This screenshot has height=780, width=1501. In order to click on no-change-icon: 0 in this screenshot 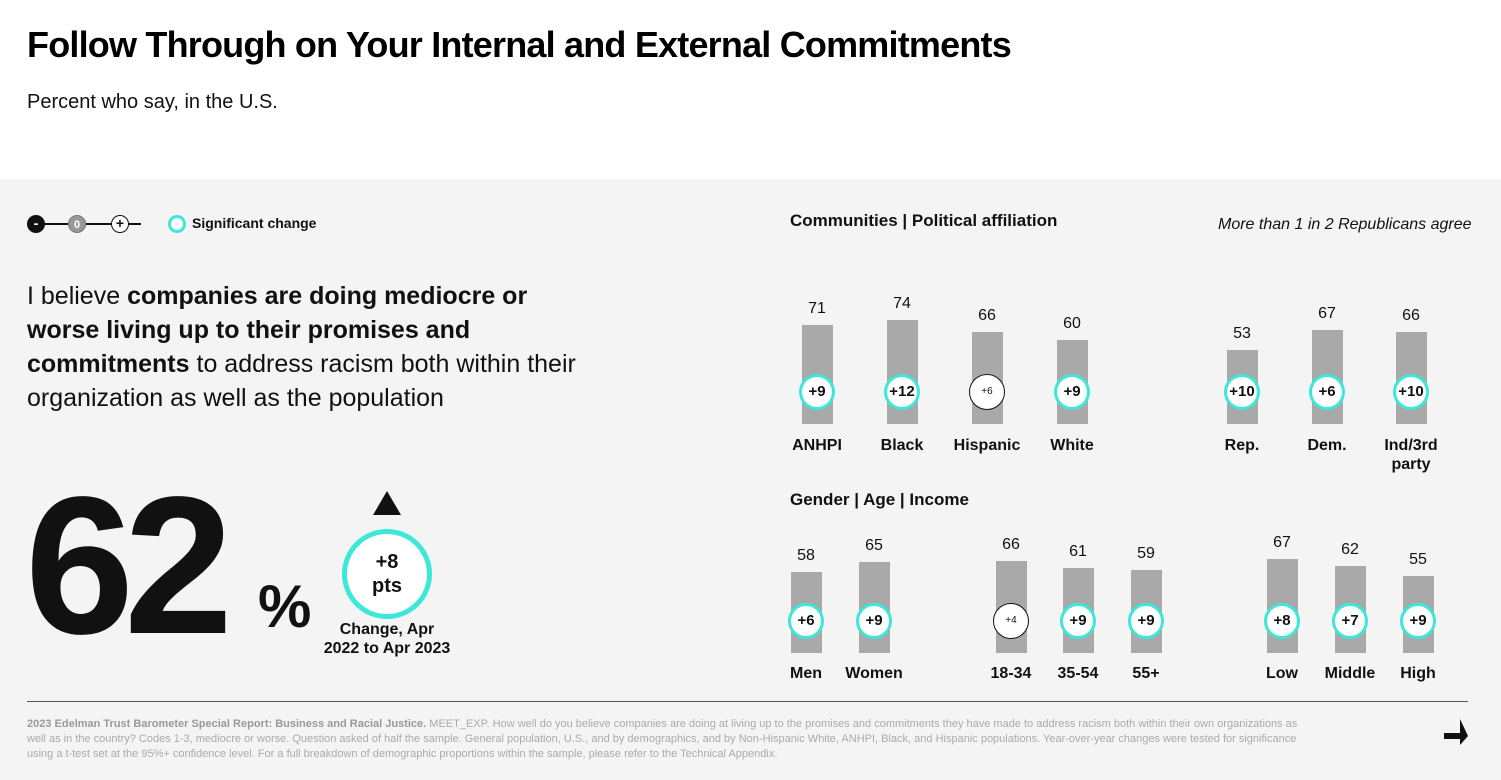, I will do `click(77, 224)`.